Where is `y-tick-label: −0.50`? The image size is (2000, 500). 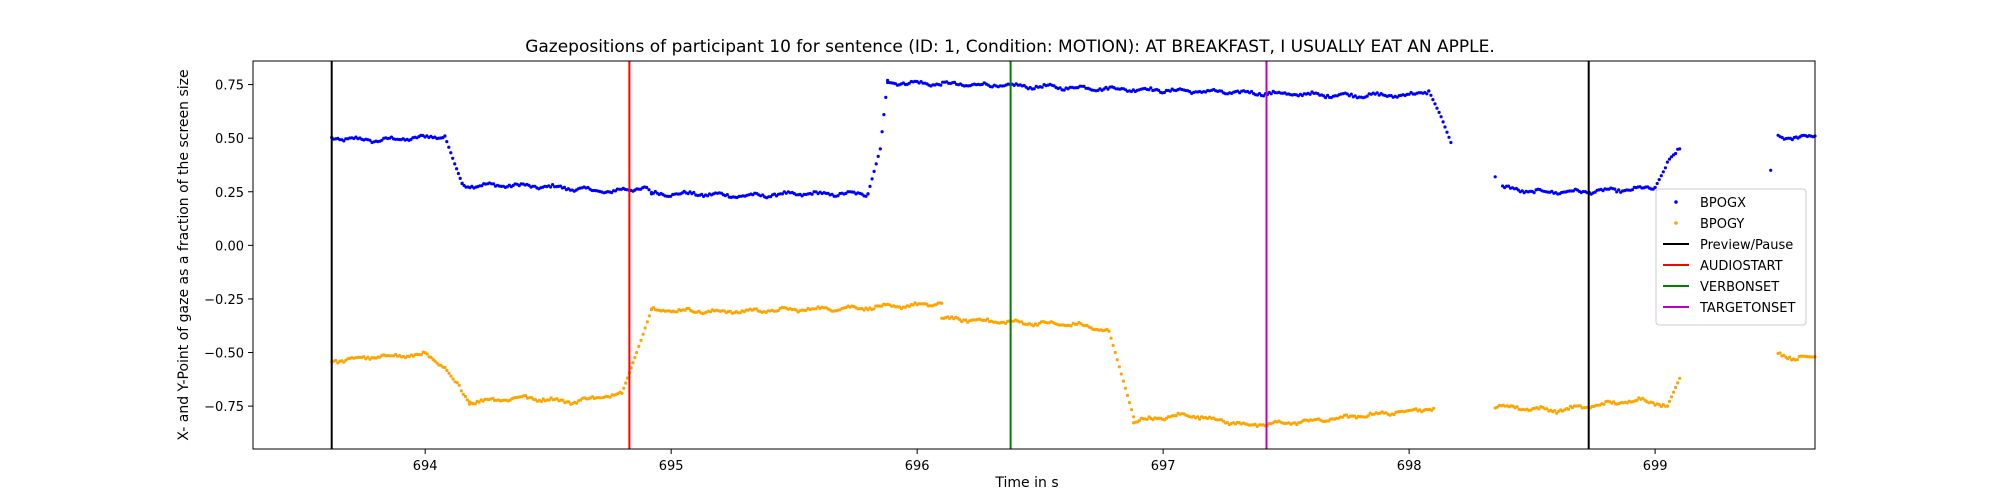 y-tick-label: −0.50 is located at coordinates (224, 354).